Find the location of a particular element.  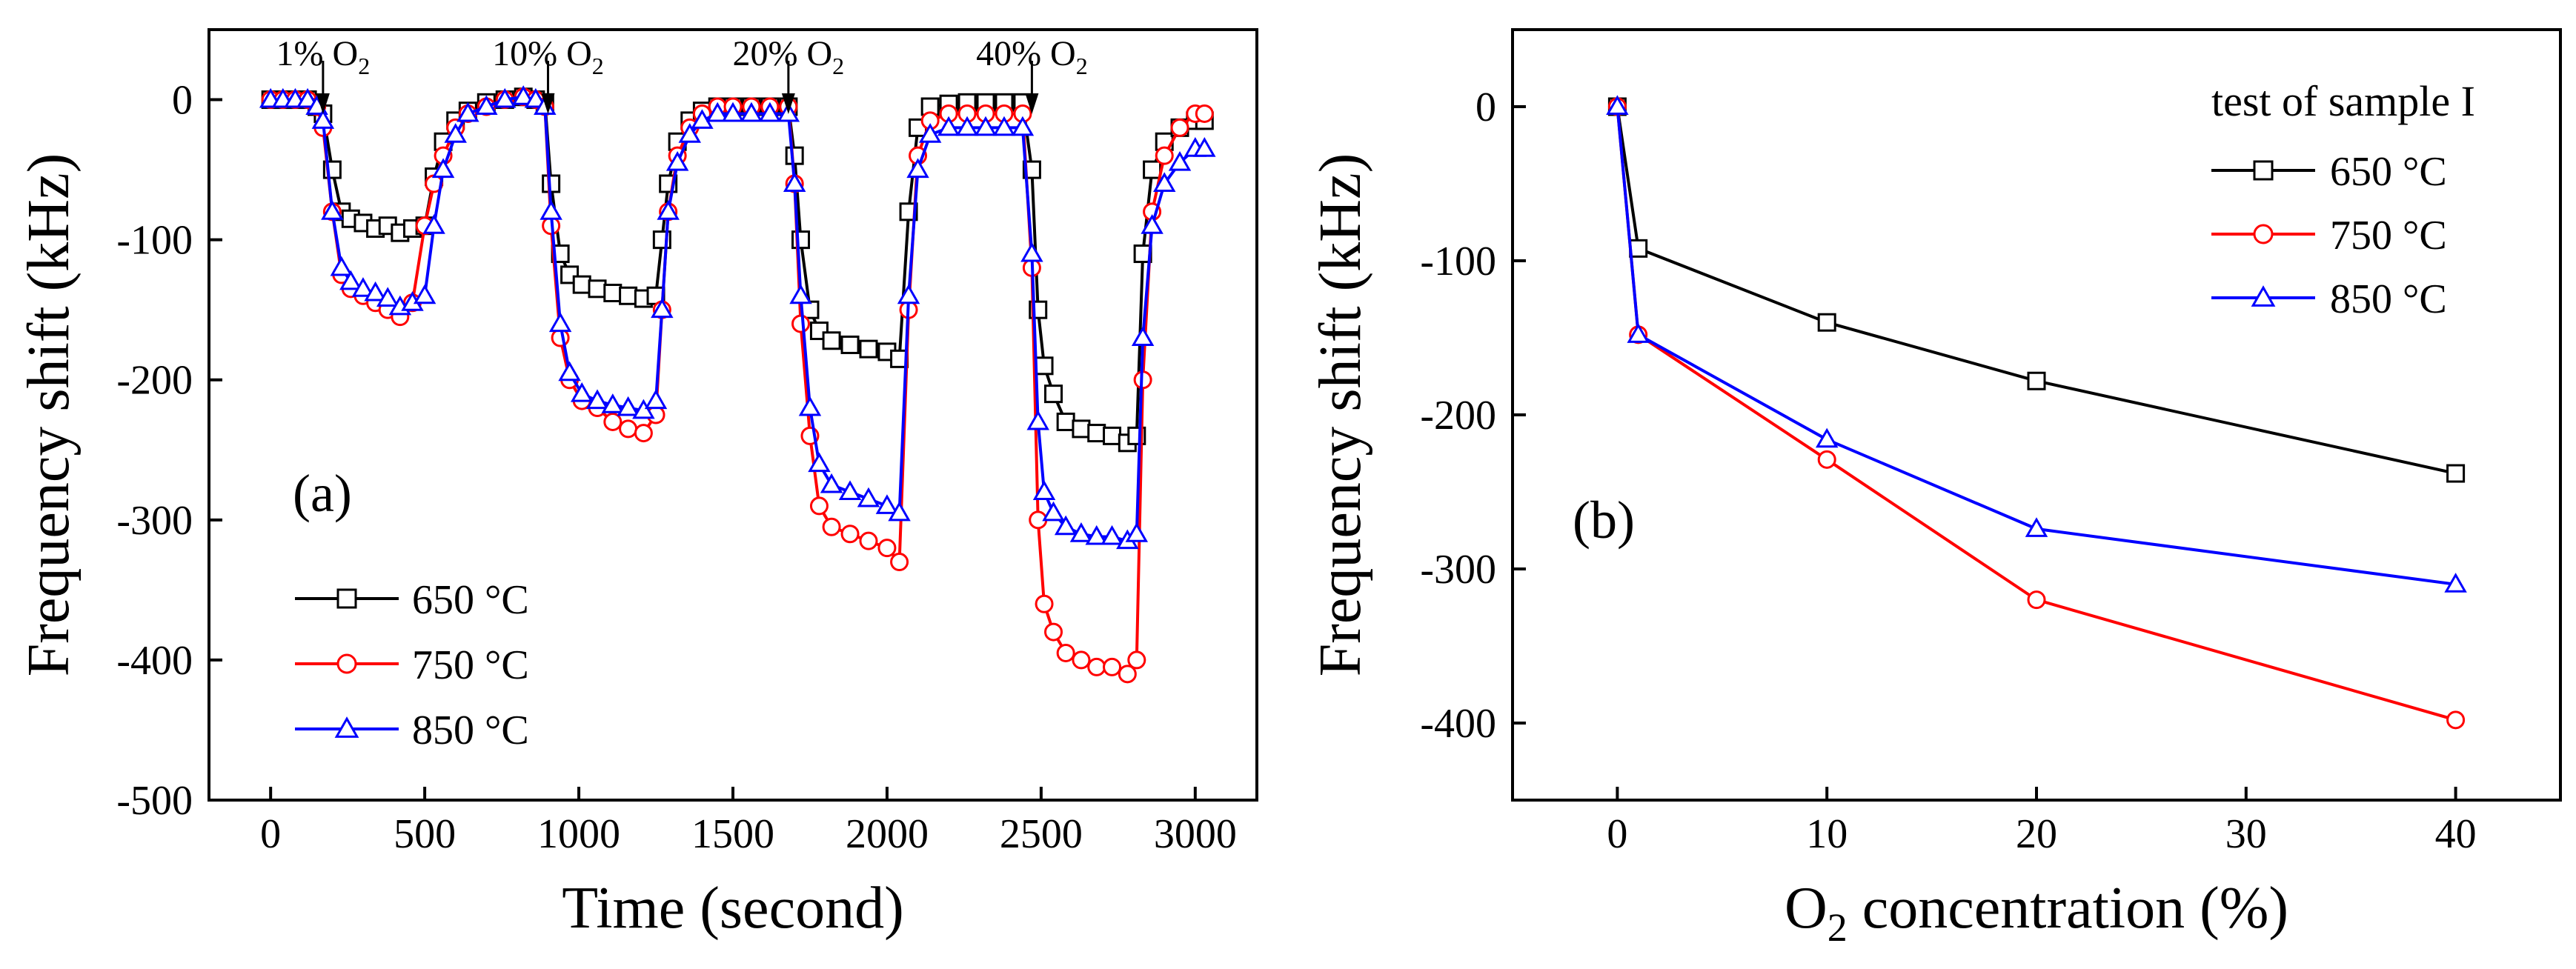

panel-b-x-axis-title-base: O is located at coordinates (1806, 909).